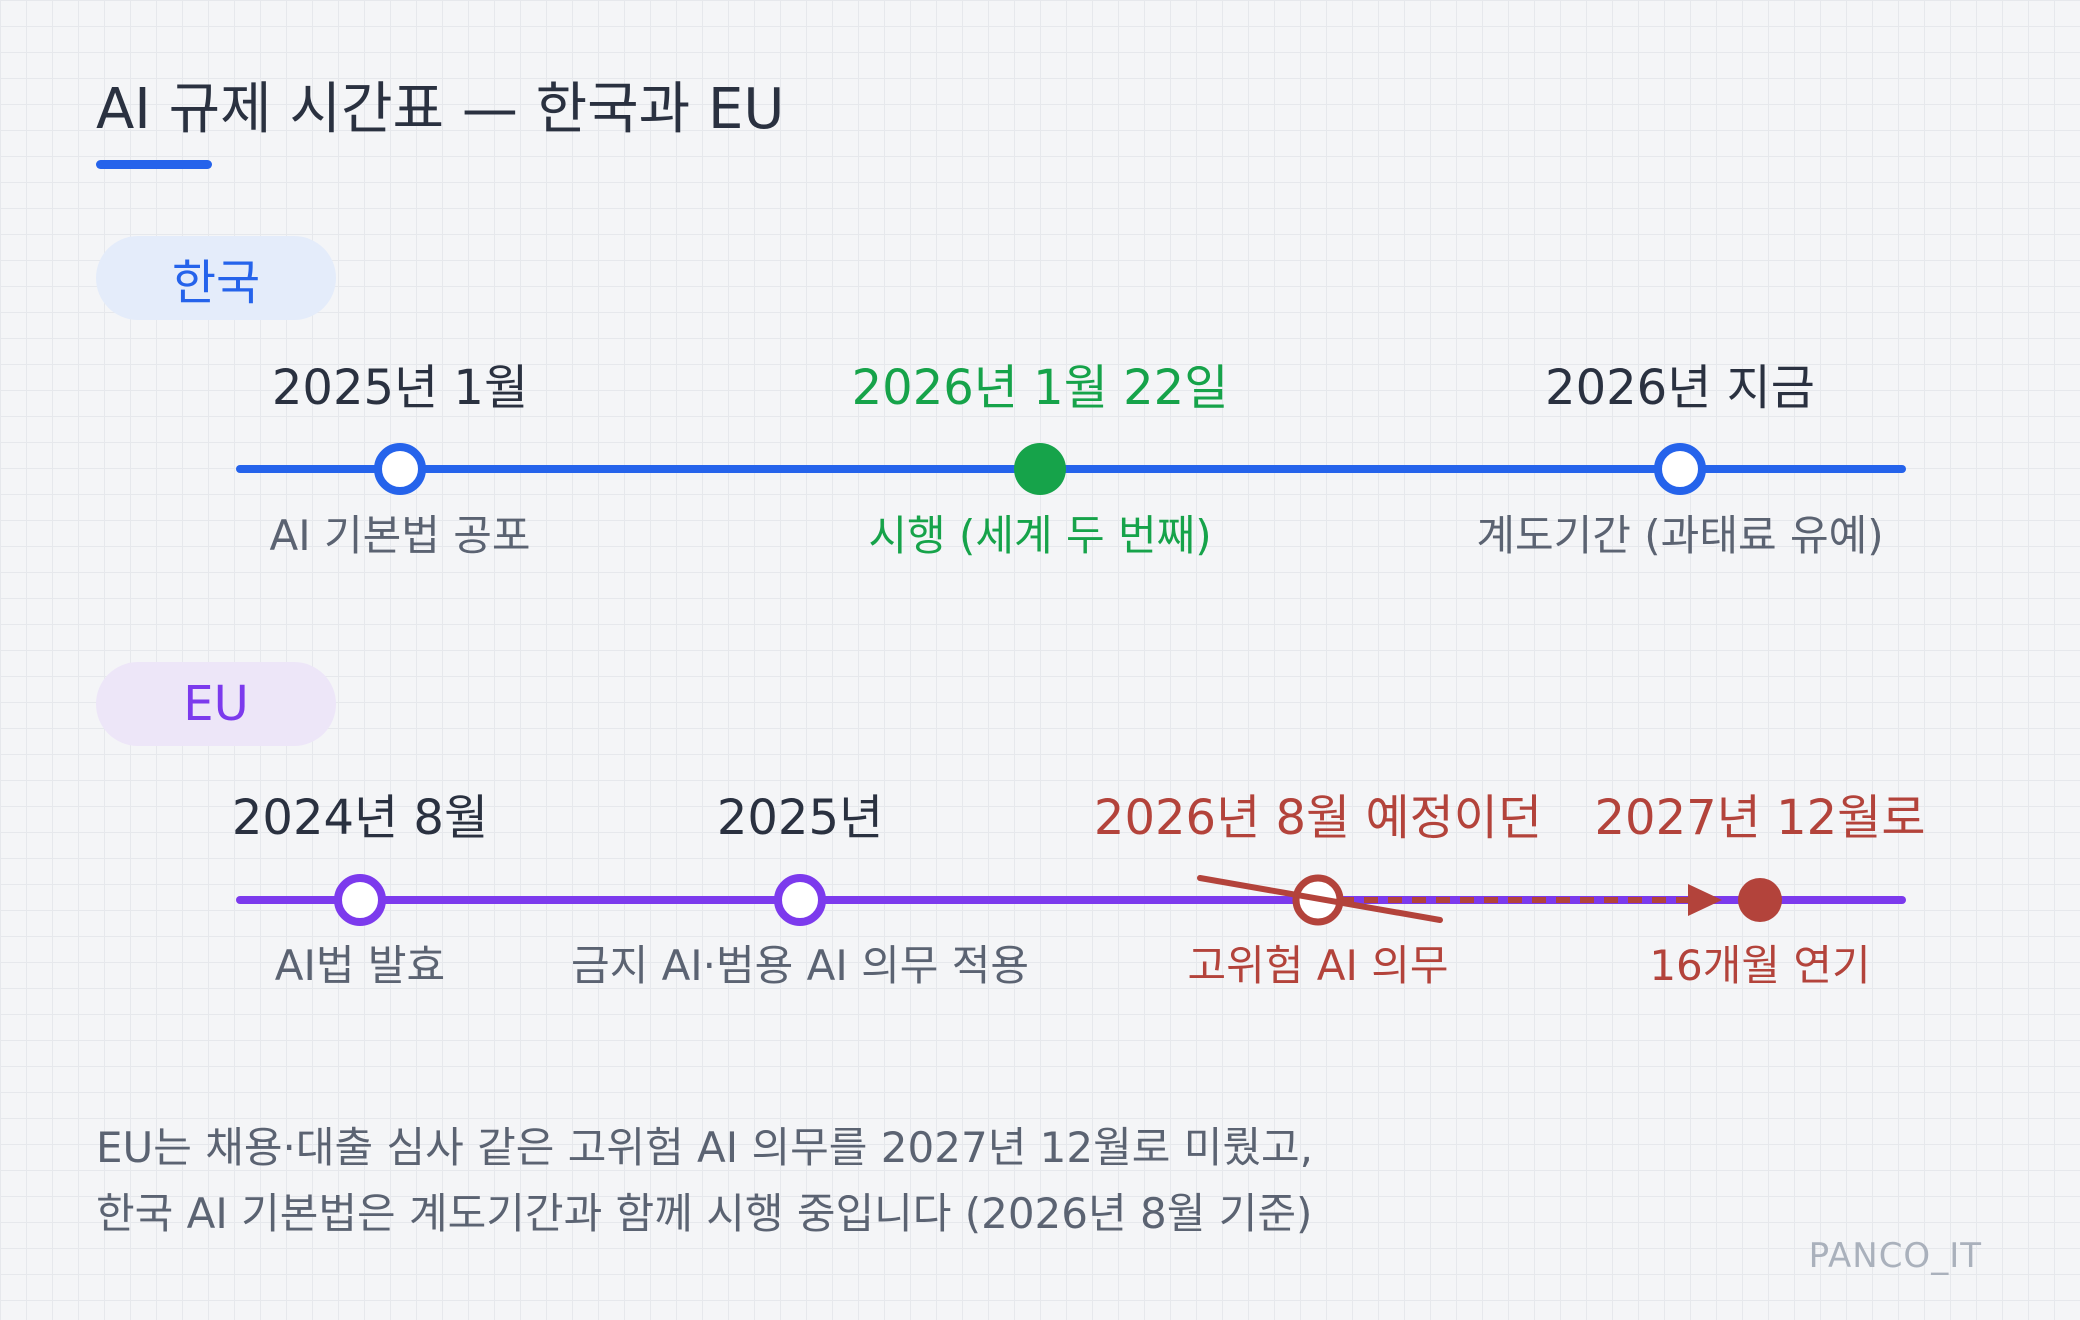  I want to click on title-underline, so click(154, 164).